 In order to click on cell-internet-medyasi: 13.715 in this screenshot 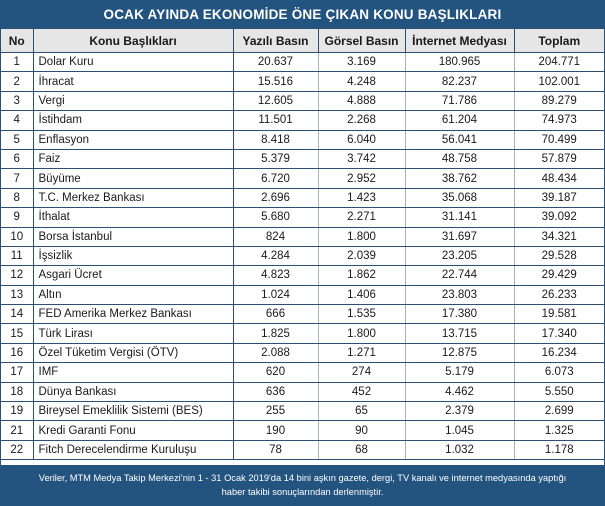, I will do `click(460, 333)`.